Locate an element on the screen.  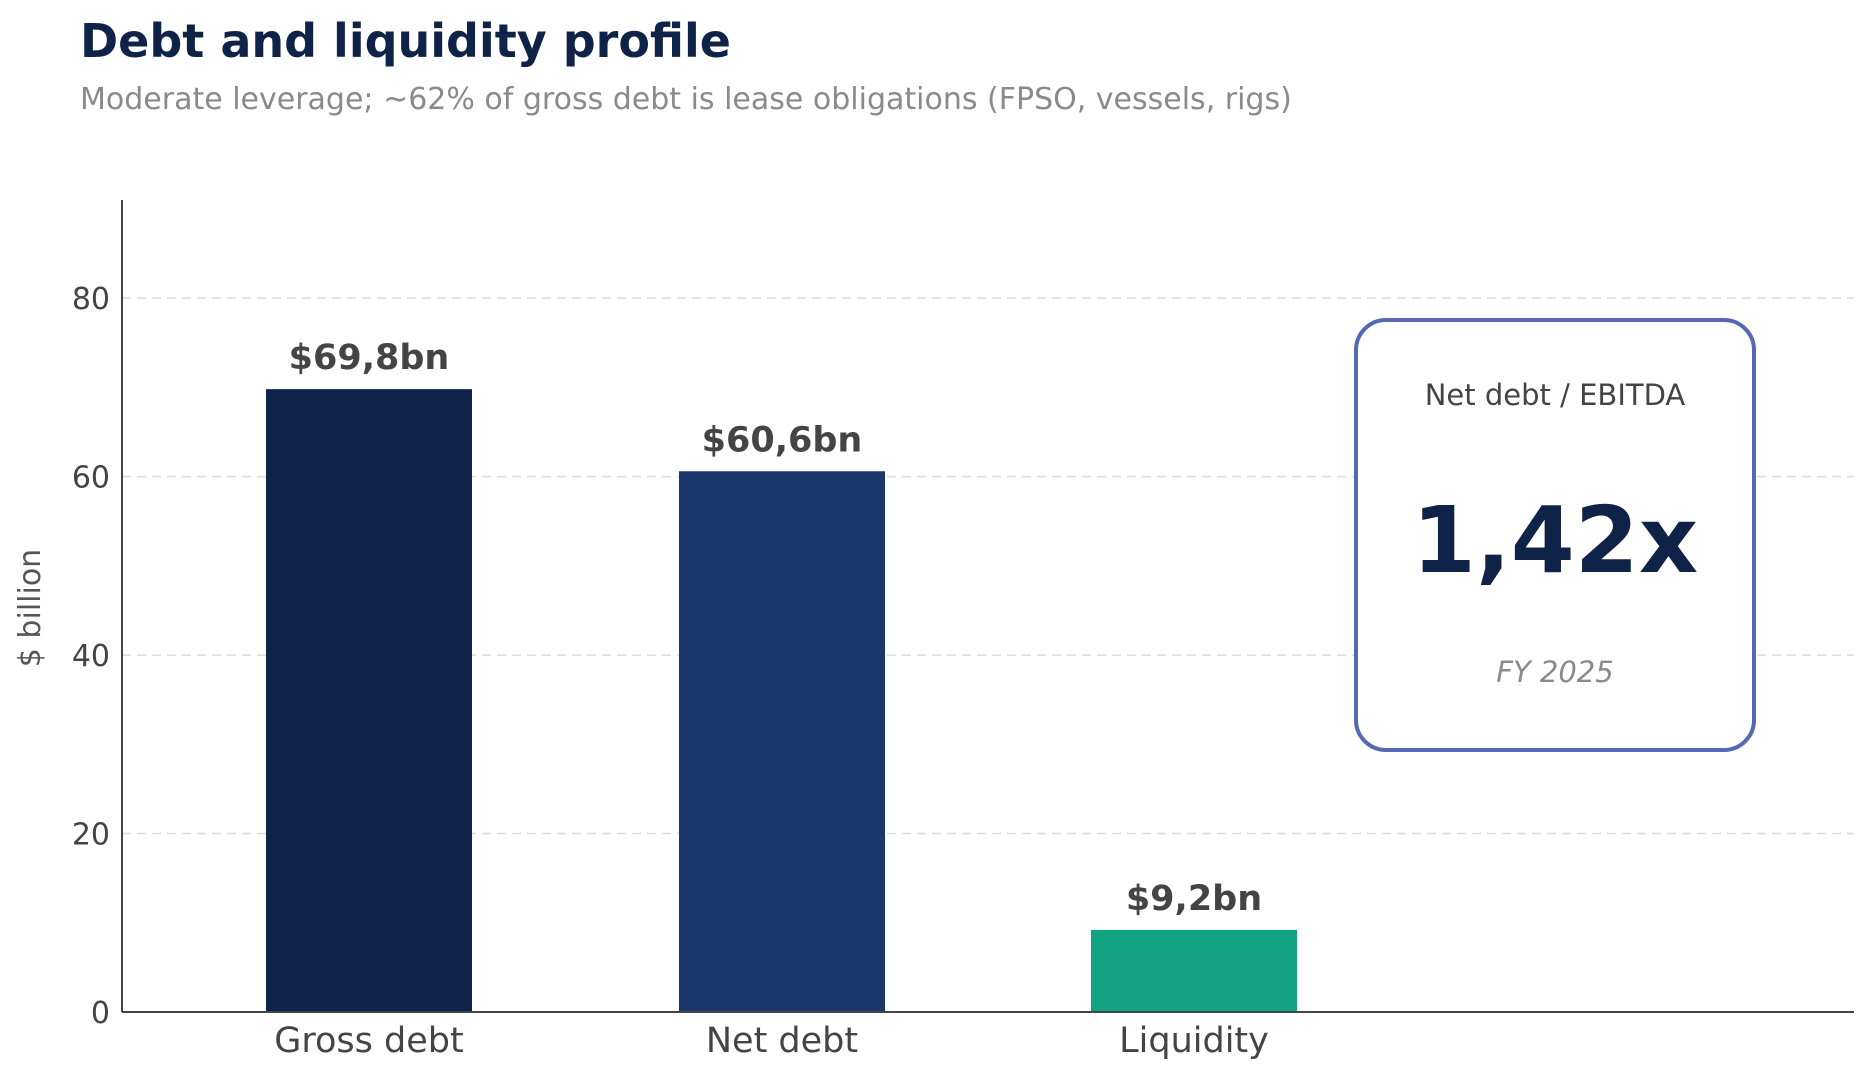
y-tick-label: 60 is located at coordinates (91, 478).